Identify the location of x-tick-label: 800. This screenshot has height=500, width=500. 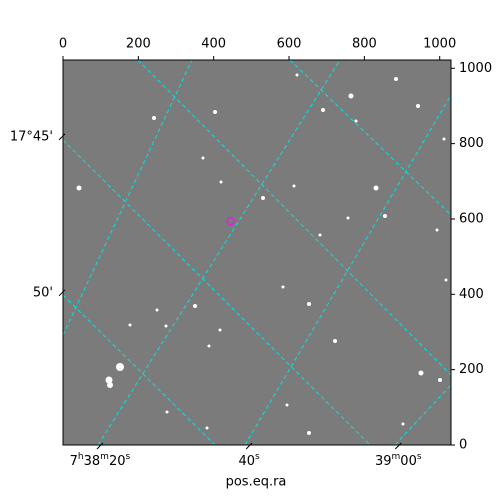
(364, 44).